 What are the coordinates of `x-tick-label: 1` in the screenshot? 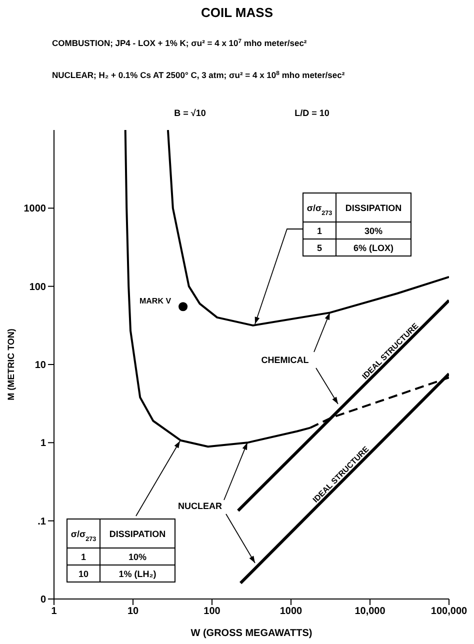 It's located at (54, 612).